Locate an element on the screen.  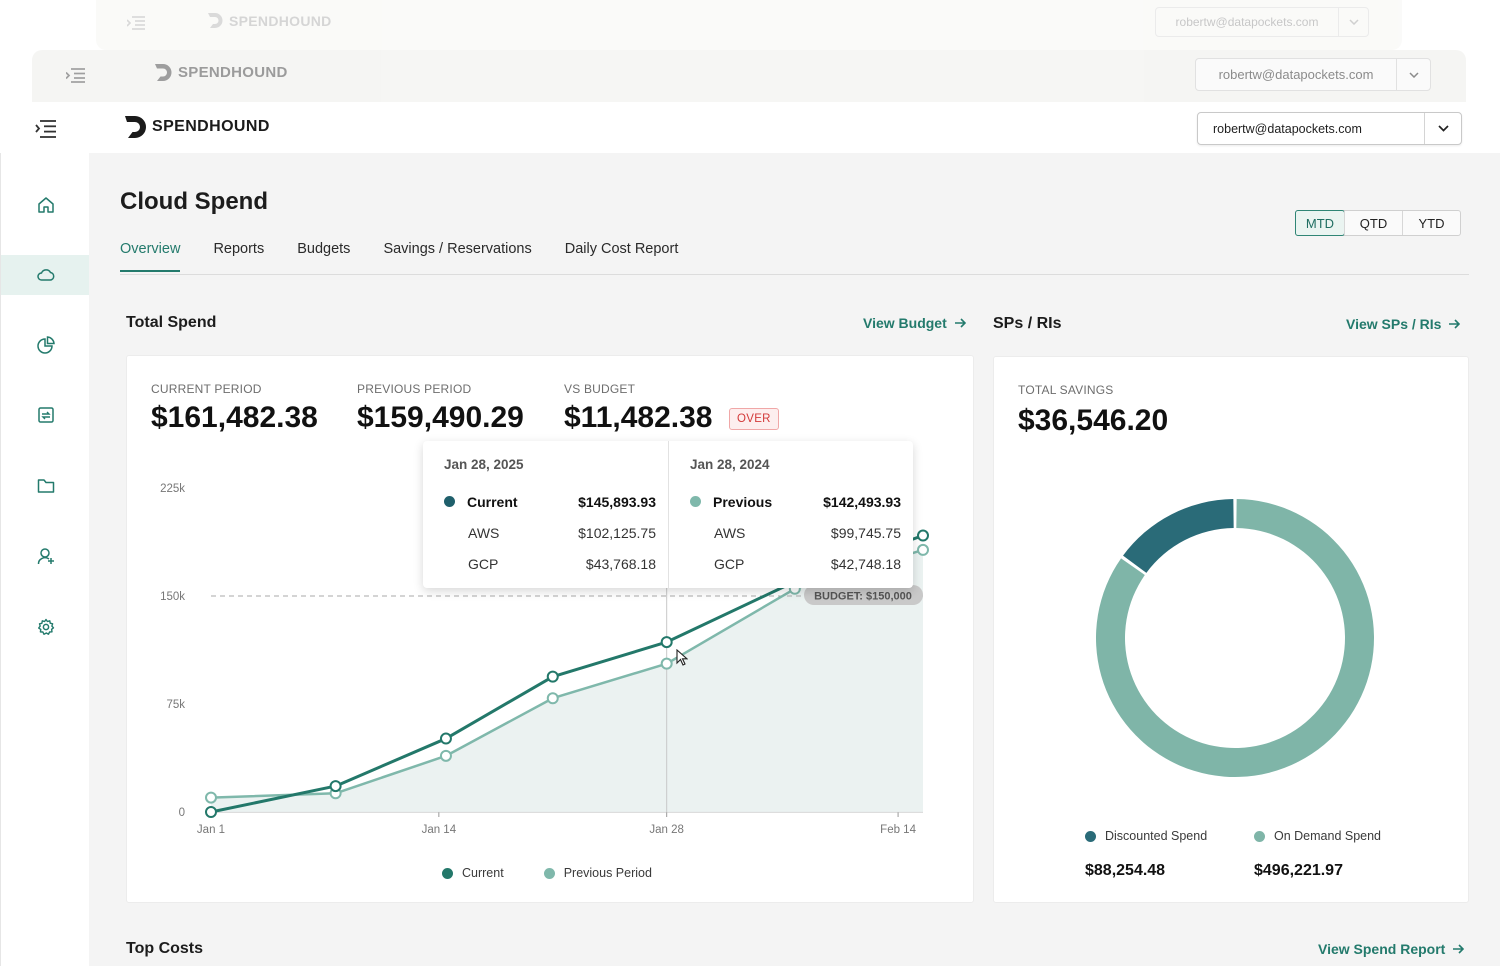
tooltip-date: Jan 28, 2025 is located at coordinates (484, 464).